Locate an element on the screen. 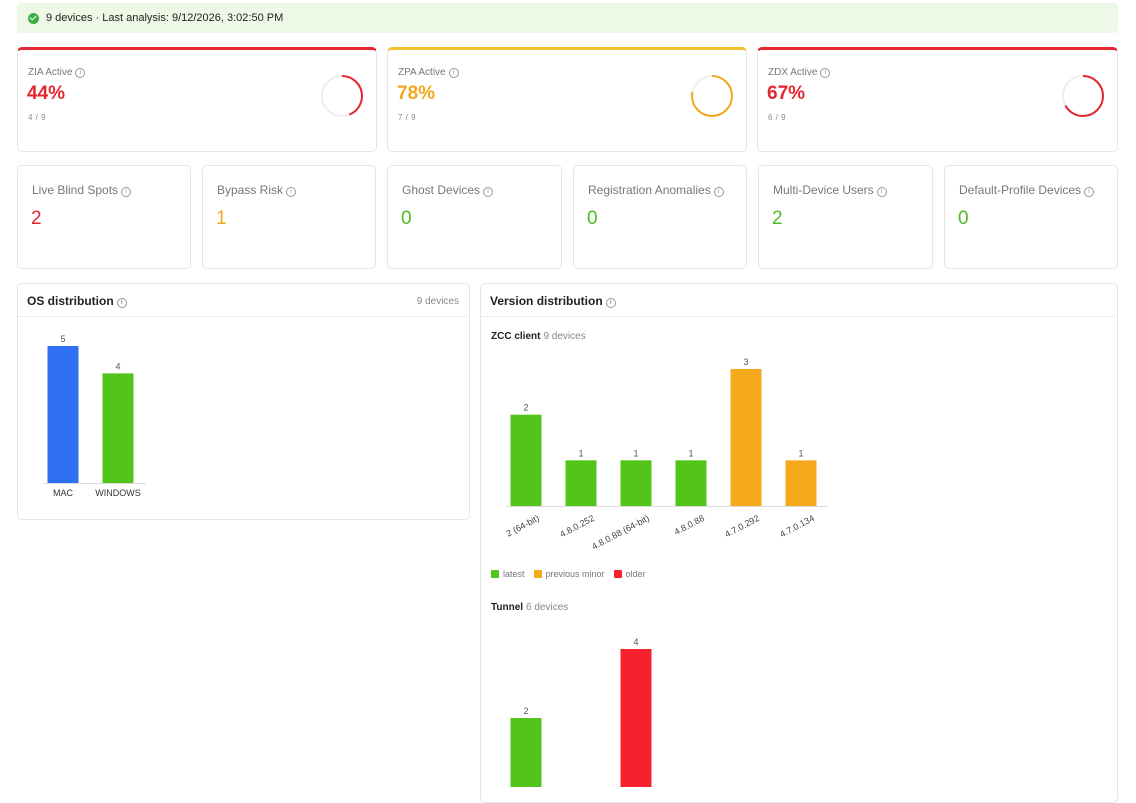 The width and height of the screenshot is (1136, 803). zdx-progress-ring is located at coordinates (1083, 96).